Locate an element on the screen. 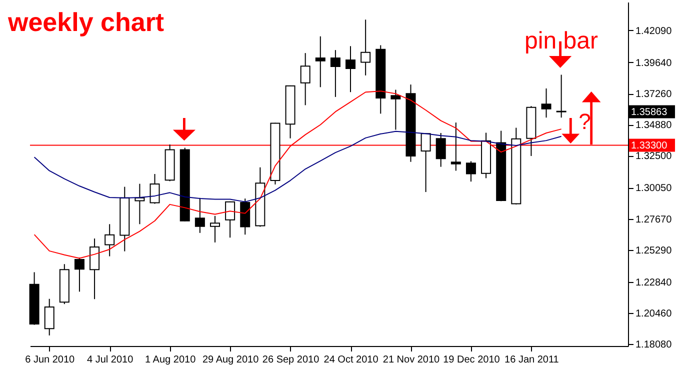 This screenshot has width=676, height=368. y-tick-label: 1.20460 is located at coordinates (654, 314).